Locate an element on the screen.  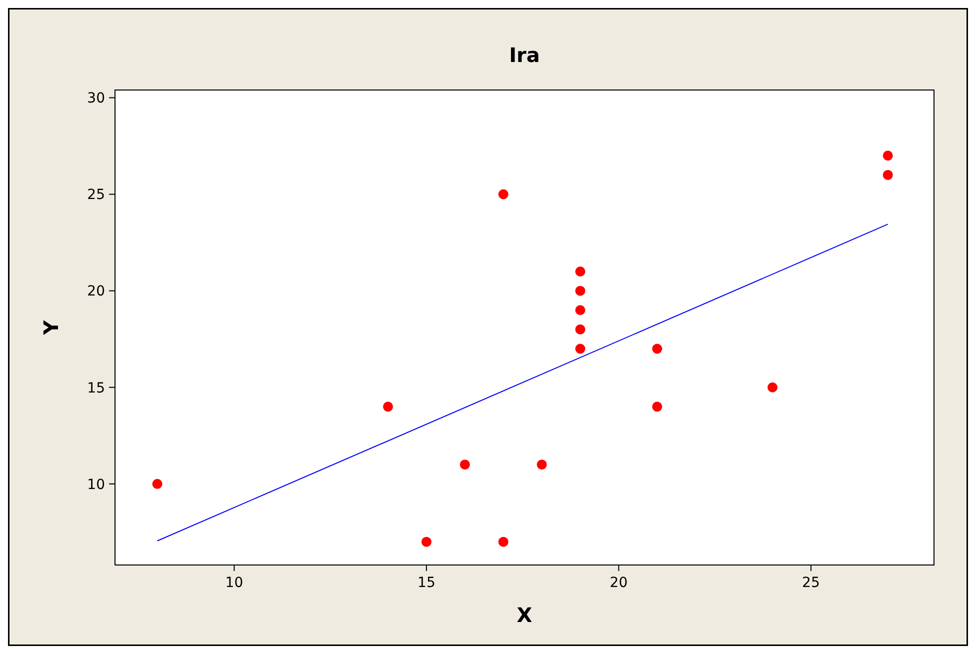
x-tick-label: 15 is located at coordinates (427, 583).